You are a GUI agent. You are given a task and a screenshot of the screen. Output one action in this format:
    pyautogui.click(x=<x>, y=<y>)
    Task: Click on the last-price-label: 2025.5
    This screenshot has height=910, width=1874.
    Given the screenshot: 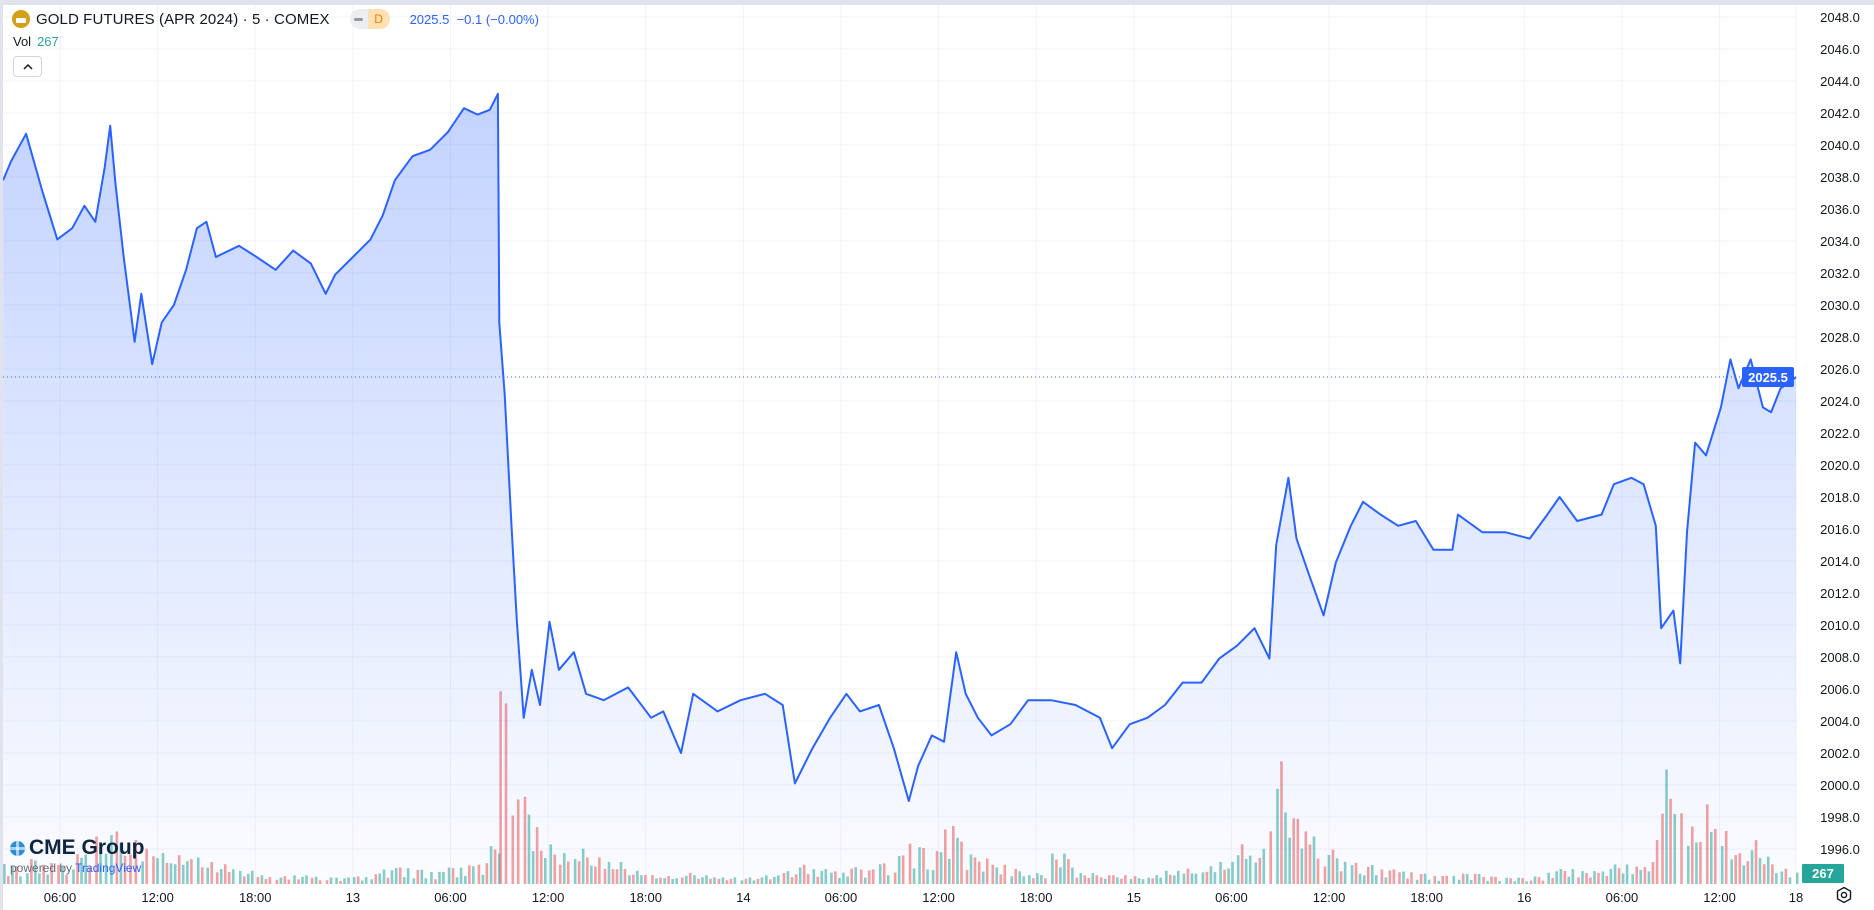 What is the action you would take?
    pyautogui.click(x=1768, y=377)
    